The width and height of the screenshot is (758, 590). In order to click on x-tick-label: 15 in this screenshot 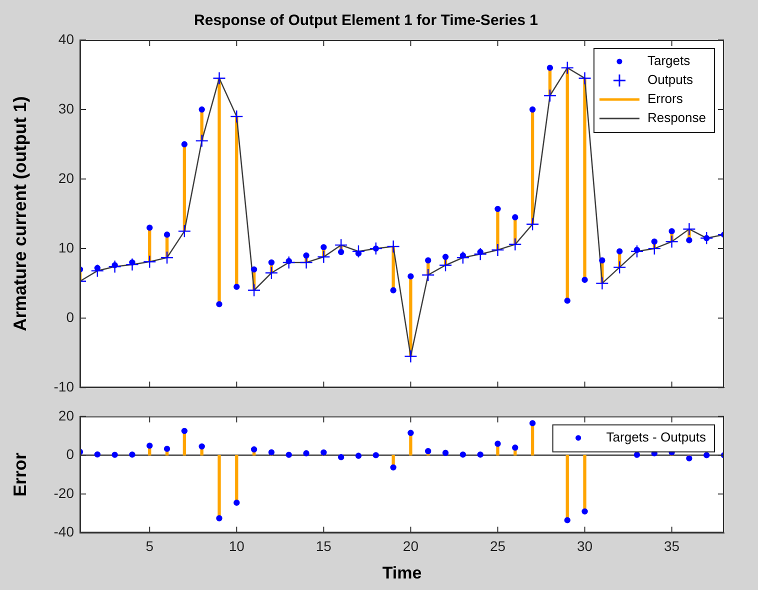, I will do `click(324, 546)`.